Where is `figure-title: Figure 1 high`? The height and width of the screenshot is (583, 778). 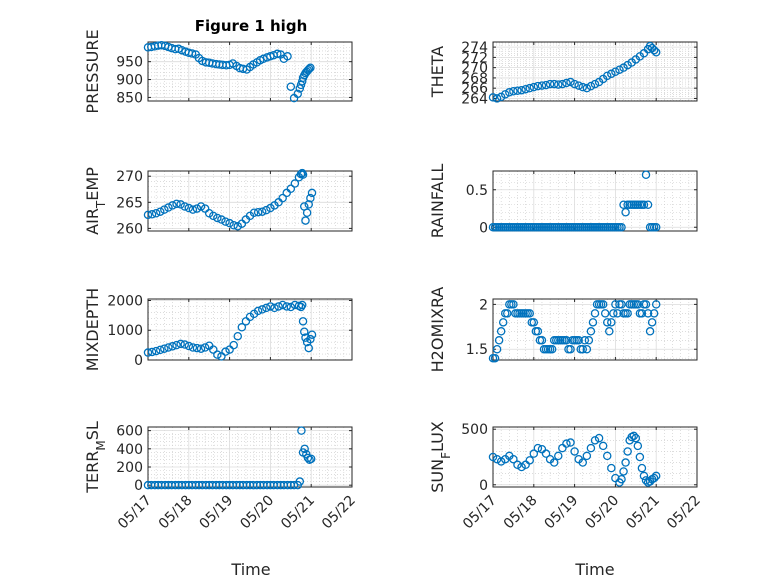
figure-title: Figure 1 high is located at coordinates (251, 26).